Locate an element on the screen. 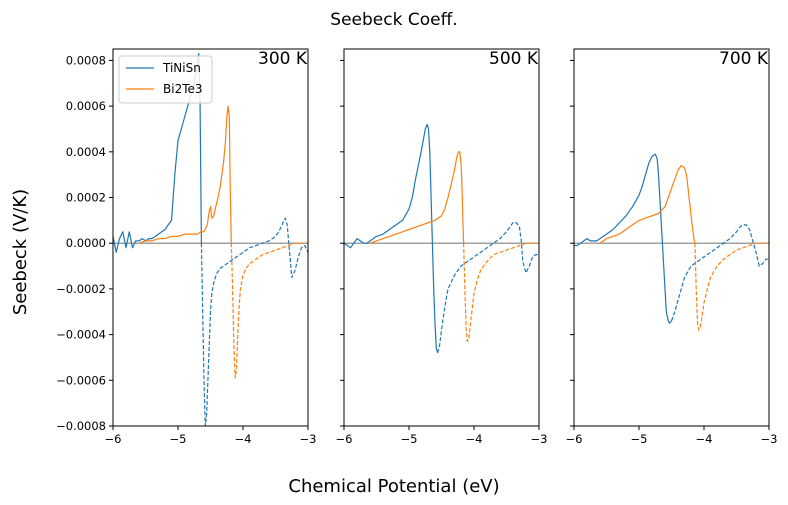 The height and width of the screenshot is (505, 788). y-tick-label: −0.0002 is located at coordinates (81, 289).